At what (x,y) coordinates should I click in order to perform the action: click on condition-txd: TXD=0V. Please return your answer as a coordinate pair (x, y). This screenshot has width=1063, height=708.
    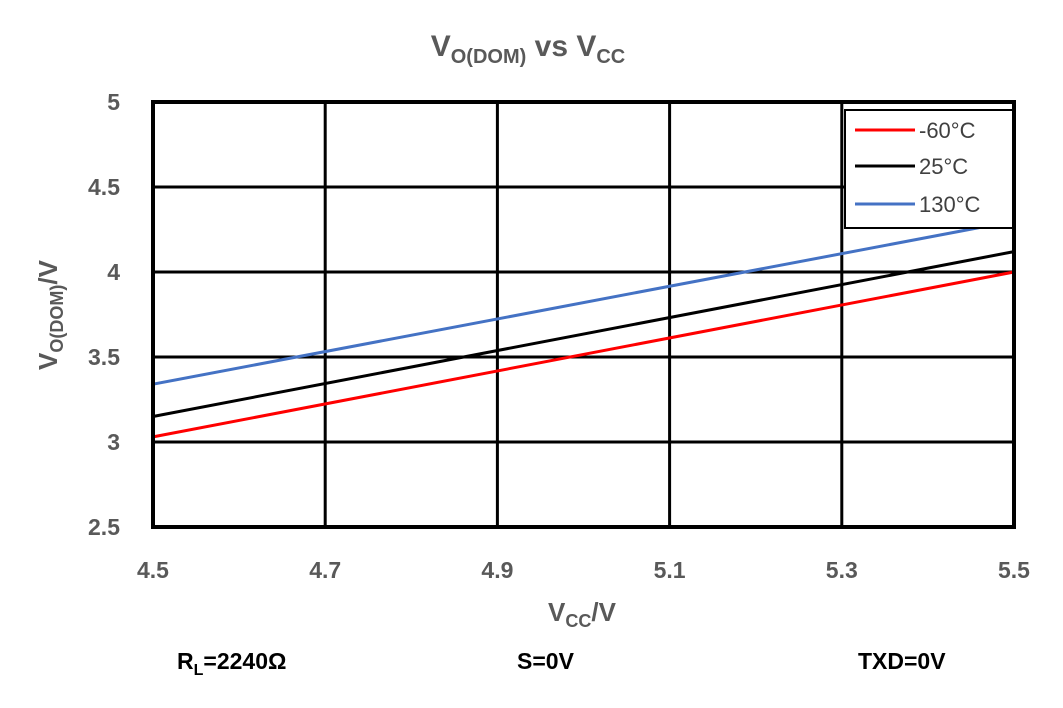
    Looking at the image, I should click on (902, 661).